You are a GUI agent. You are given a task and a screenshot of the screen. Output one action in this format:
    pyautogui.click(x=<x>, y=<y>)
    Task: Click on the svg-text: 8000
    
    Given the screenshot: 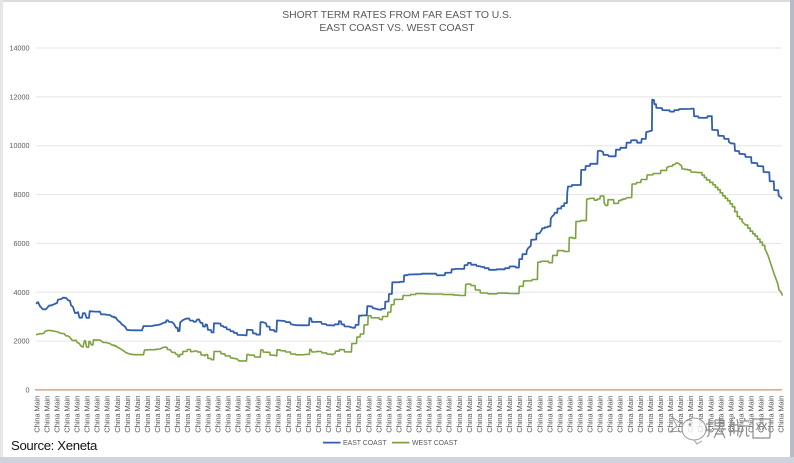 What is the action you would take?
    pyautogui.click(x=22, y=194)
    